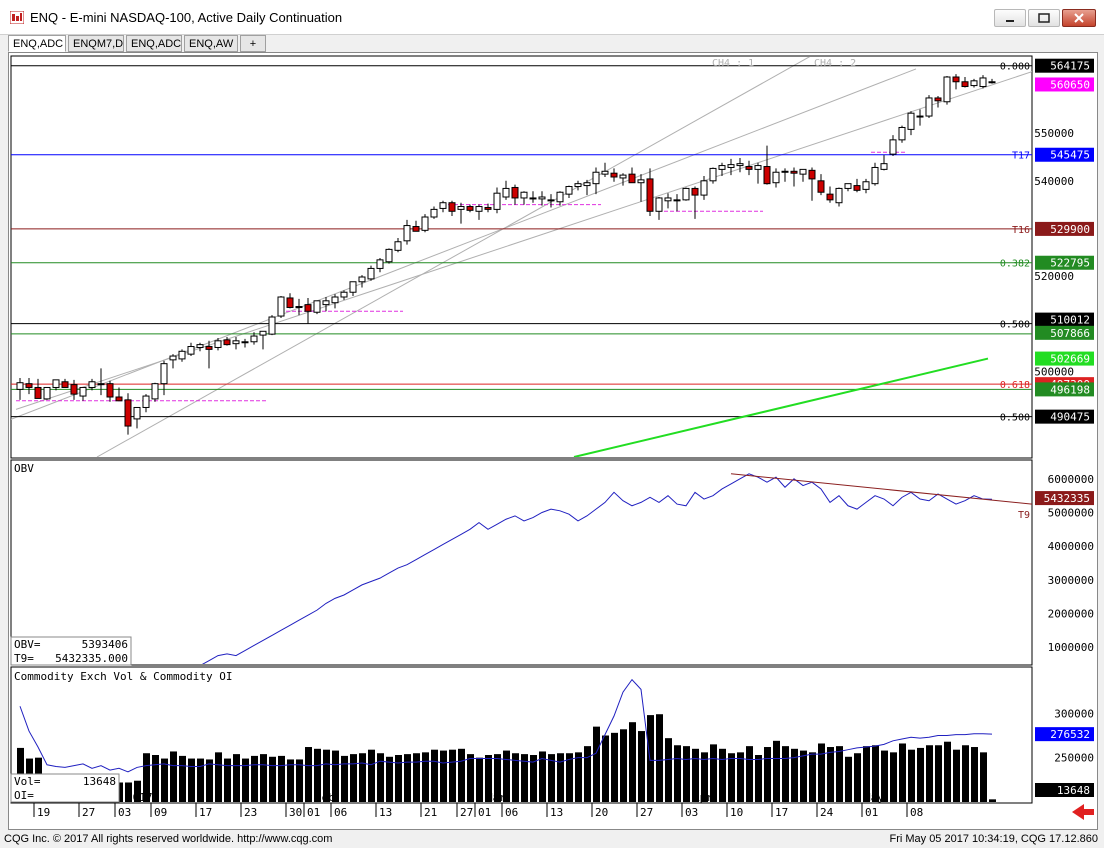 The width and height of the screenshot is (1104, 848). I want to click on price-tag-4-bg, so click(1064, 319).